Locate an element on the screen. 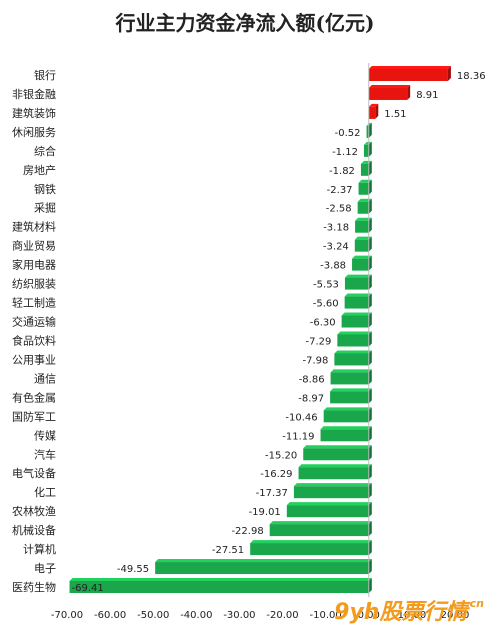 The height and width of the screenshot is (628, 490). bar-医药生物 is located at coordinates (220, 585).